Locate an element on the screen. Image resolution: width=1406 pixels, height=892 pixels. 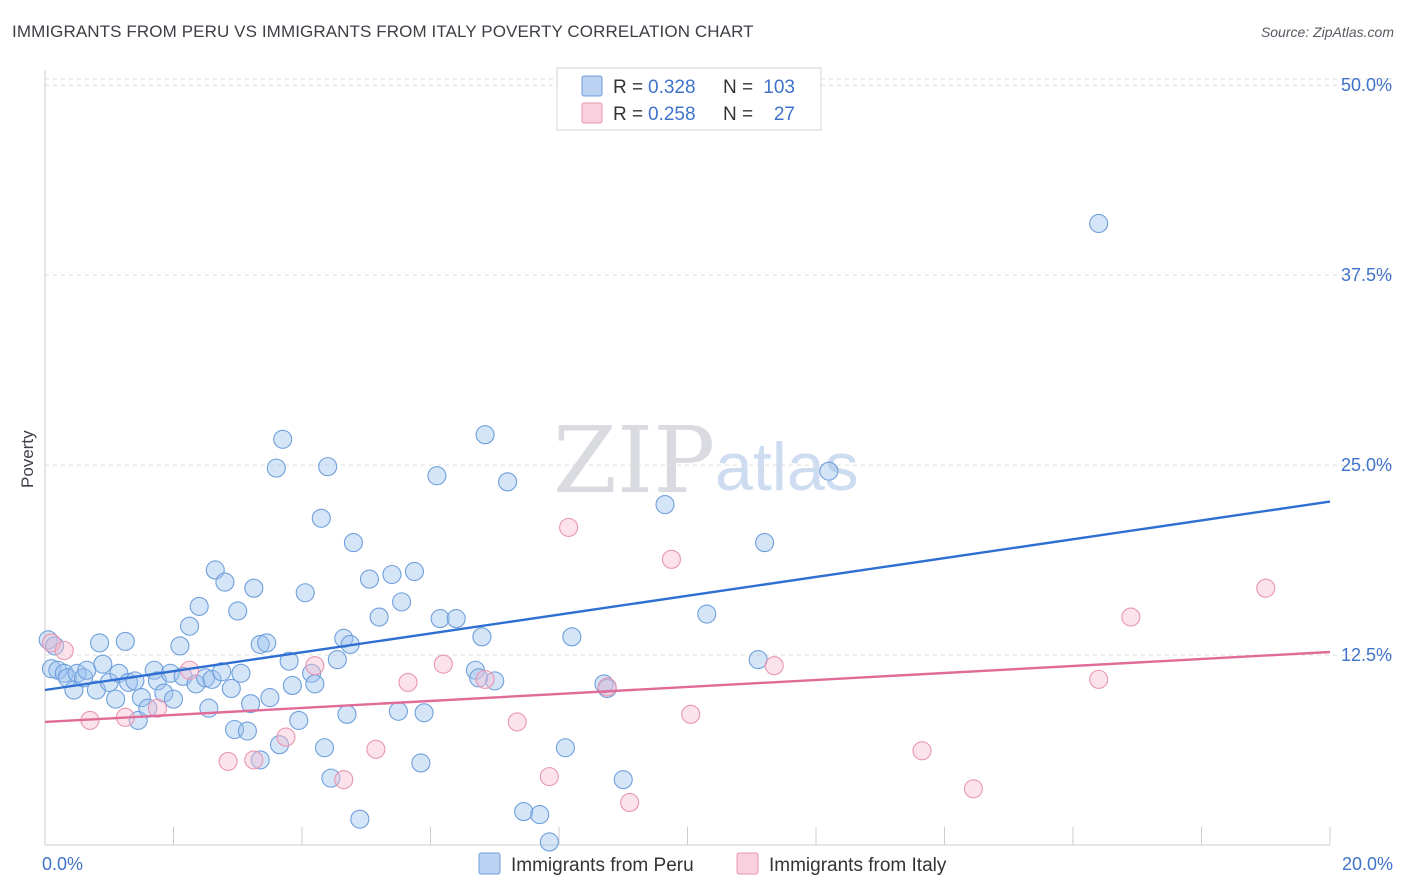
watermark-zip: ZIP is located at coordinates (634, 460).